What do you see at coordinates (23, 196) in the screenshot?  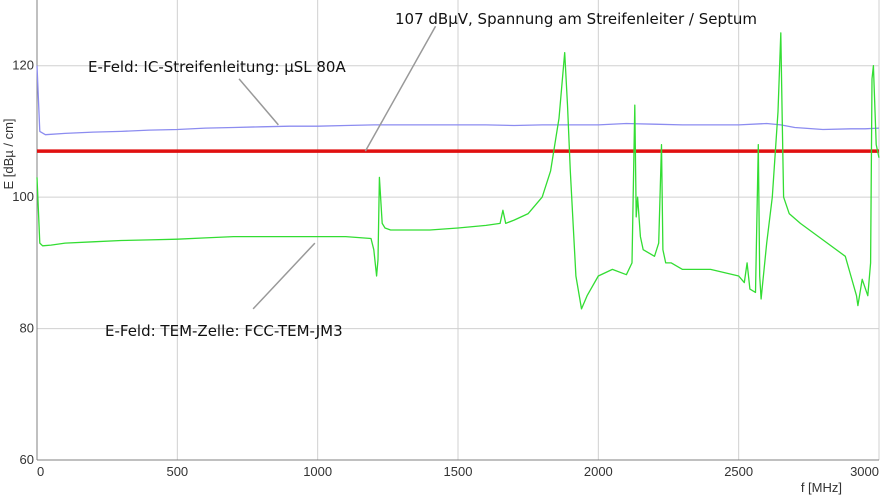 I see `y-tick-label: 100` at bounding box center [23, 196].